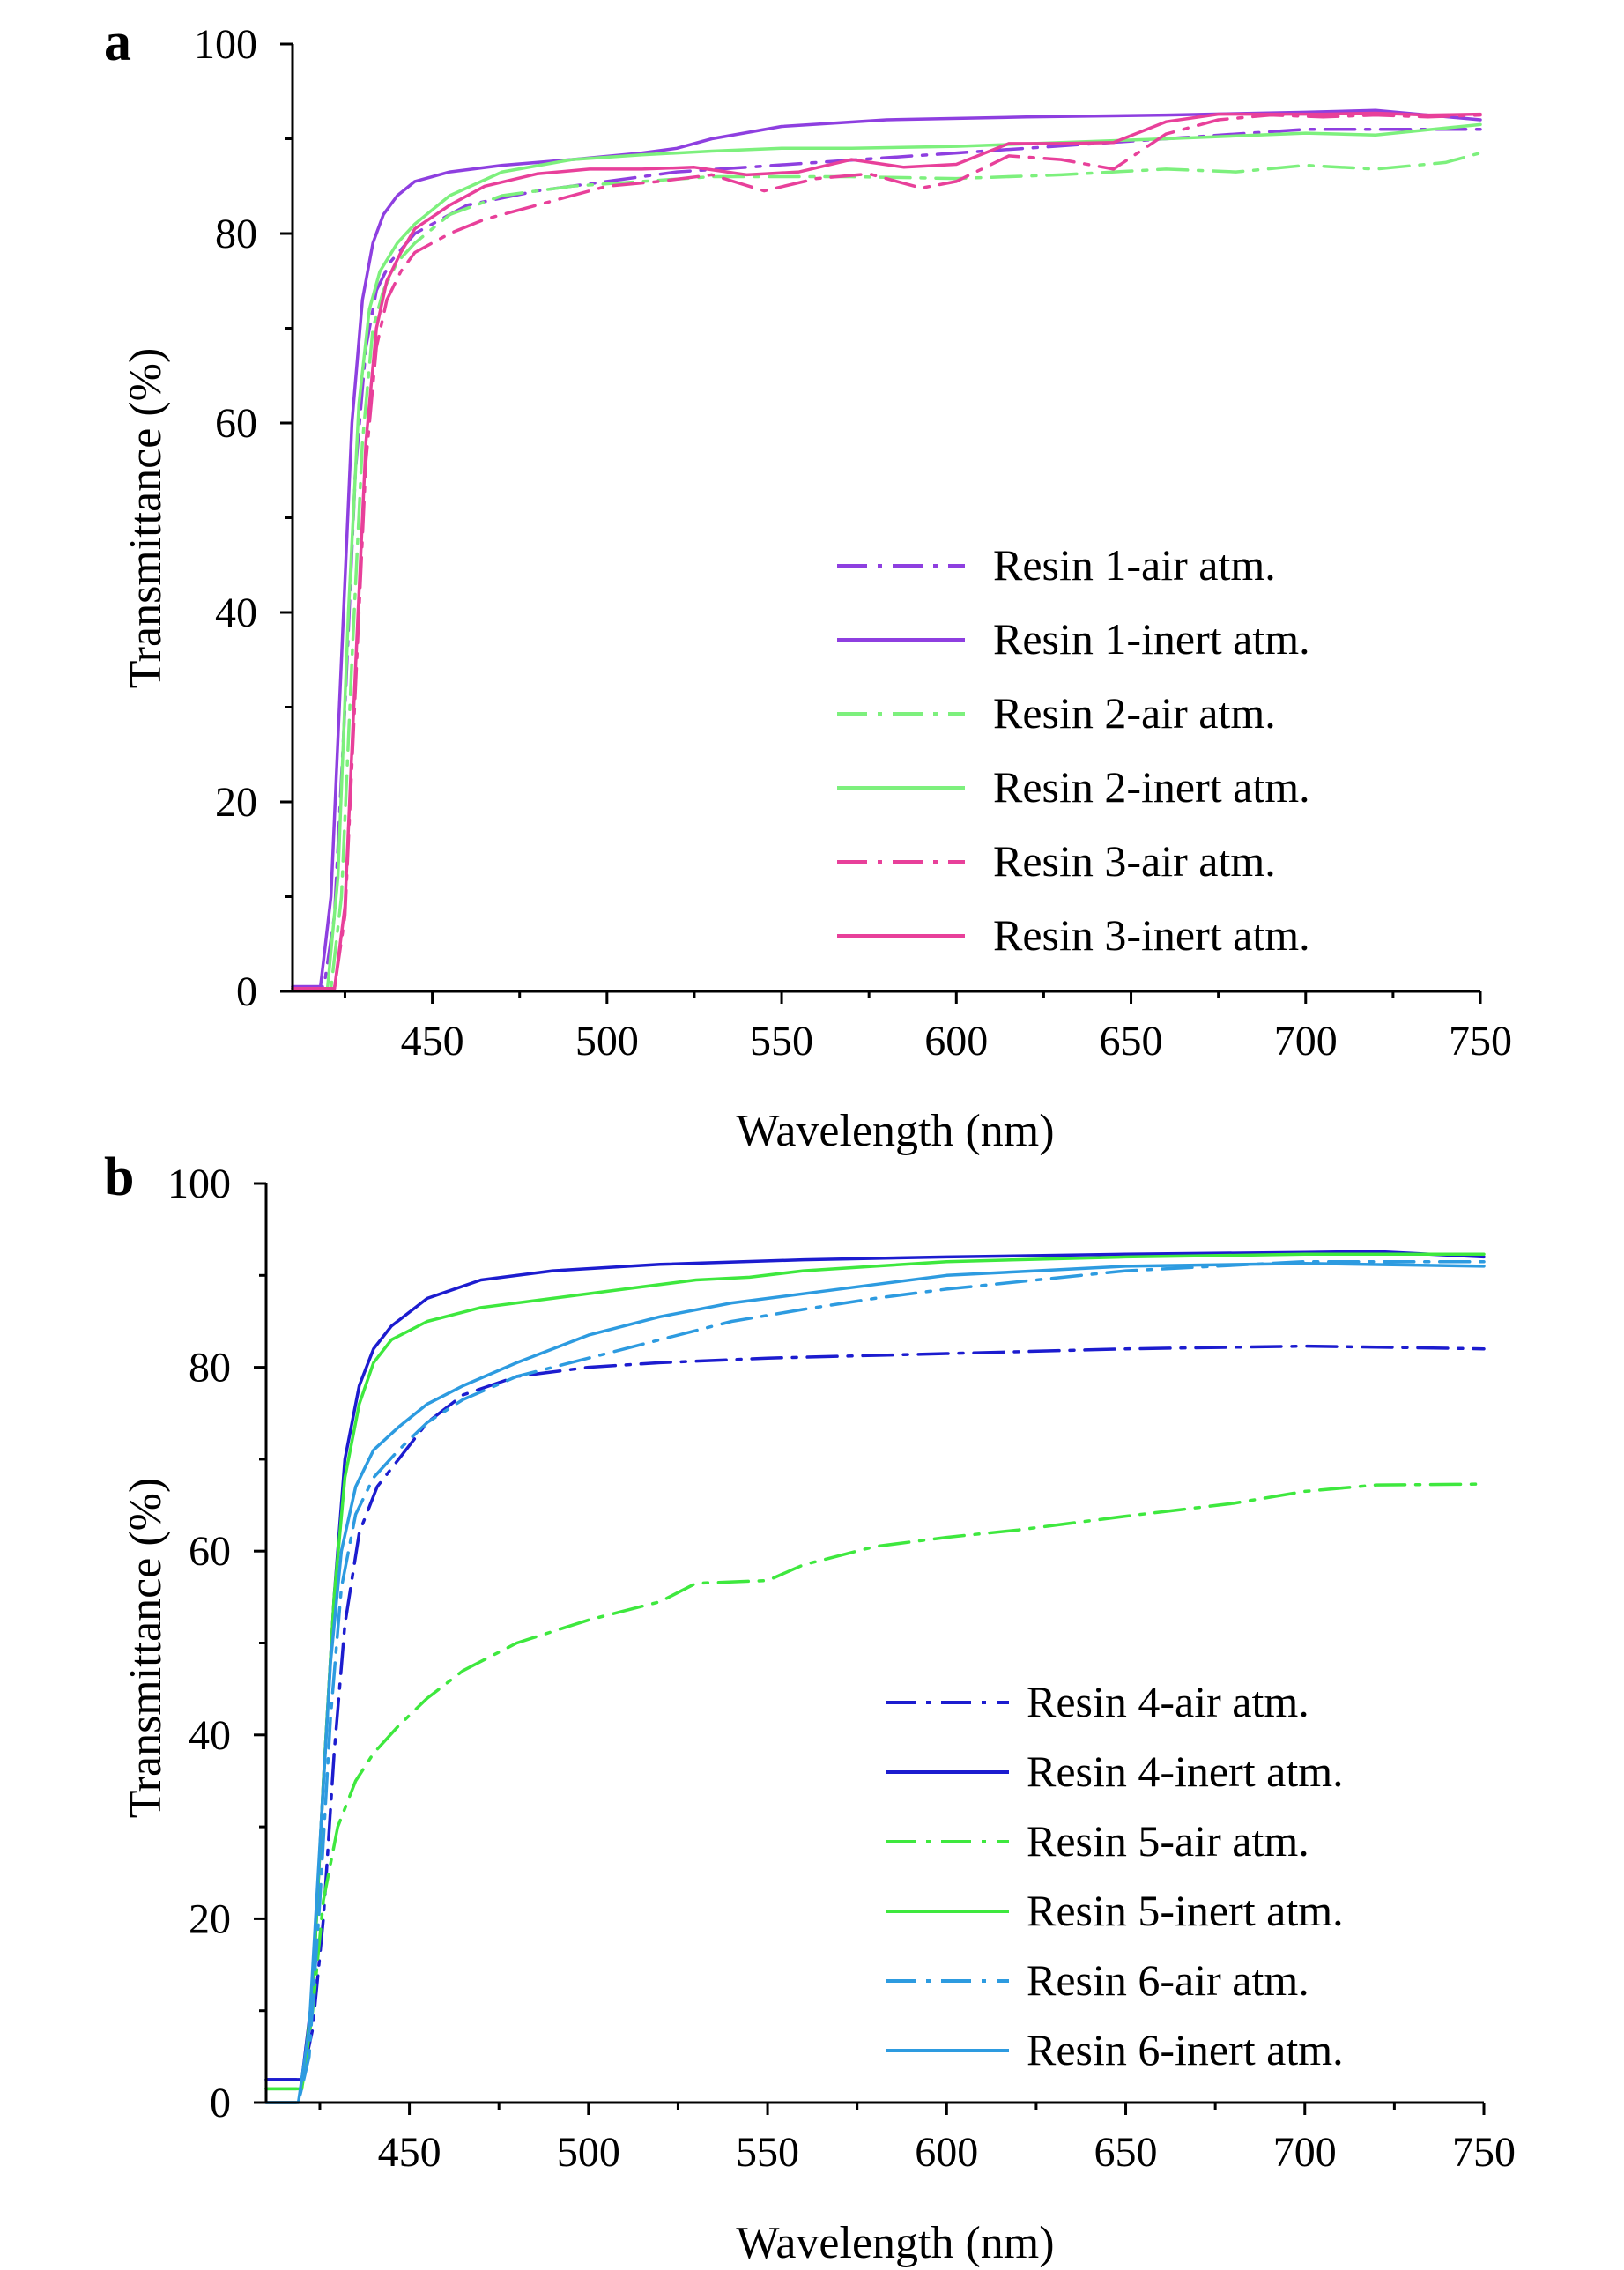  Describe the element at coordinates (1134, 713) in the screenshot. I see `panel-a-legend-label-3: Resin 2-air atm.` at that location.